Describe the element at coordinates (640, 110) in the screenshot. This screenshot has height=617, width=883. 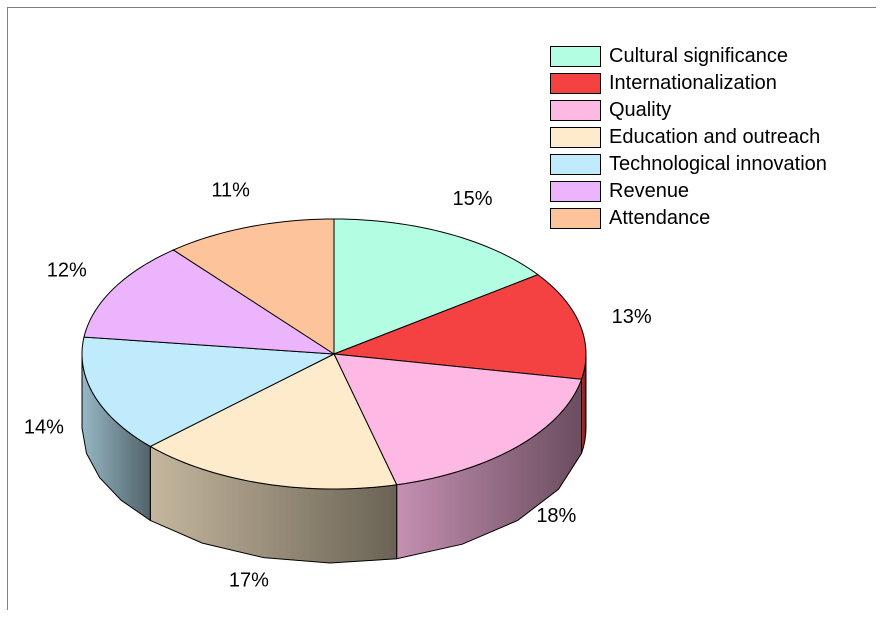
I see `legend-label: Quality` at that location.